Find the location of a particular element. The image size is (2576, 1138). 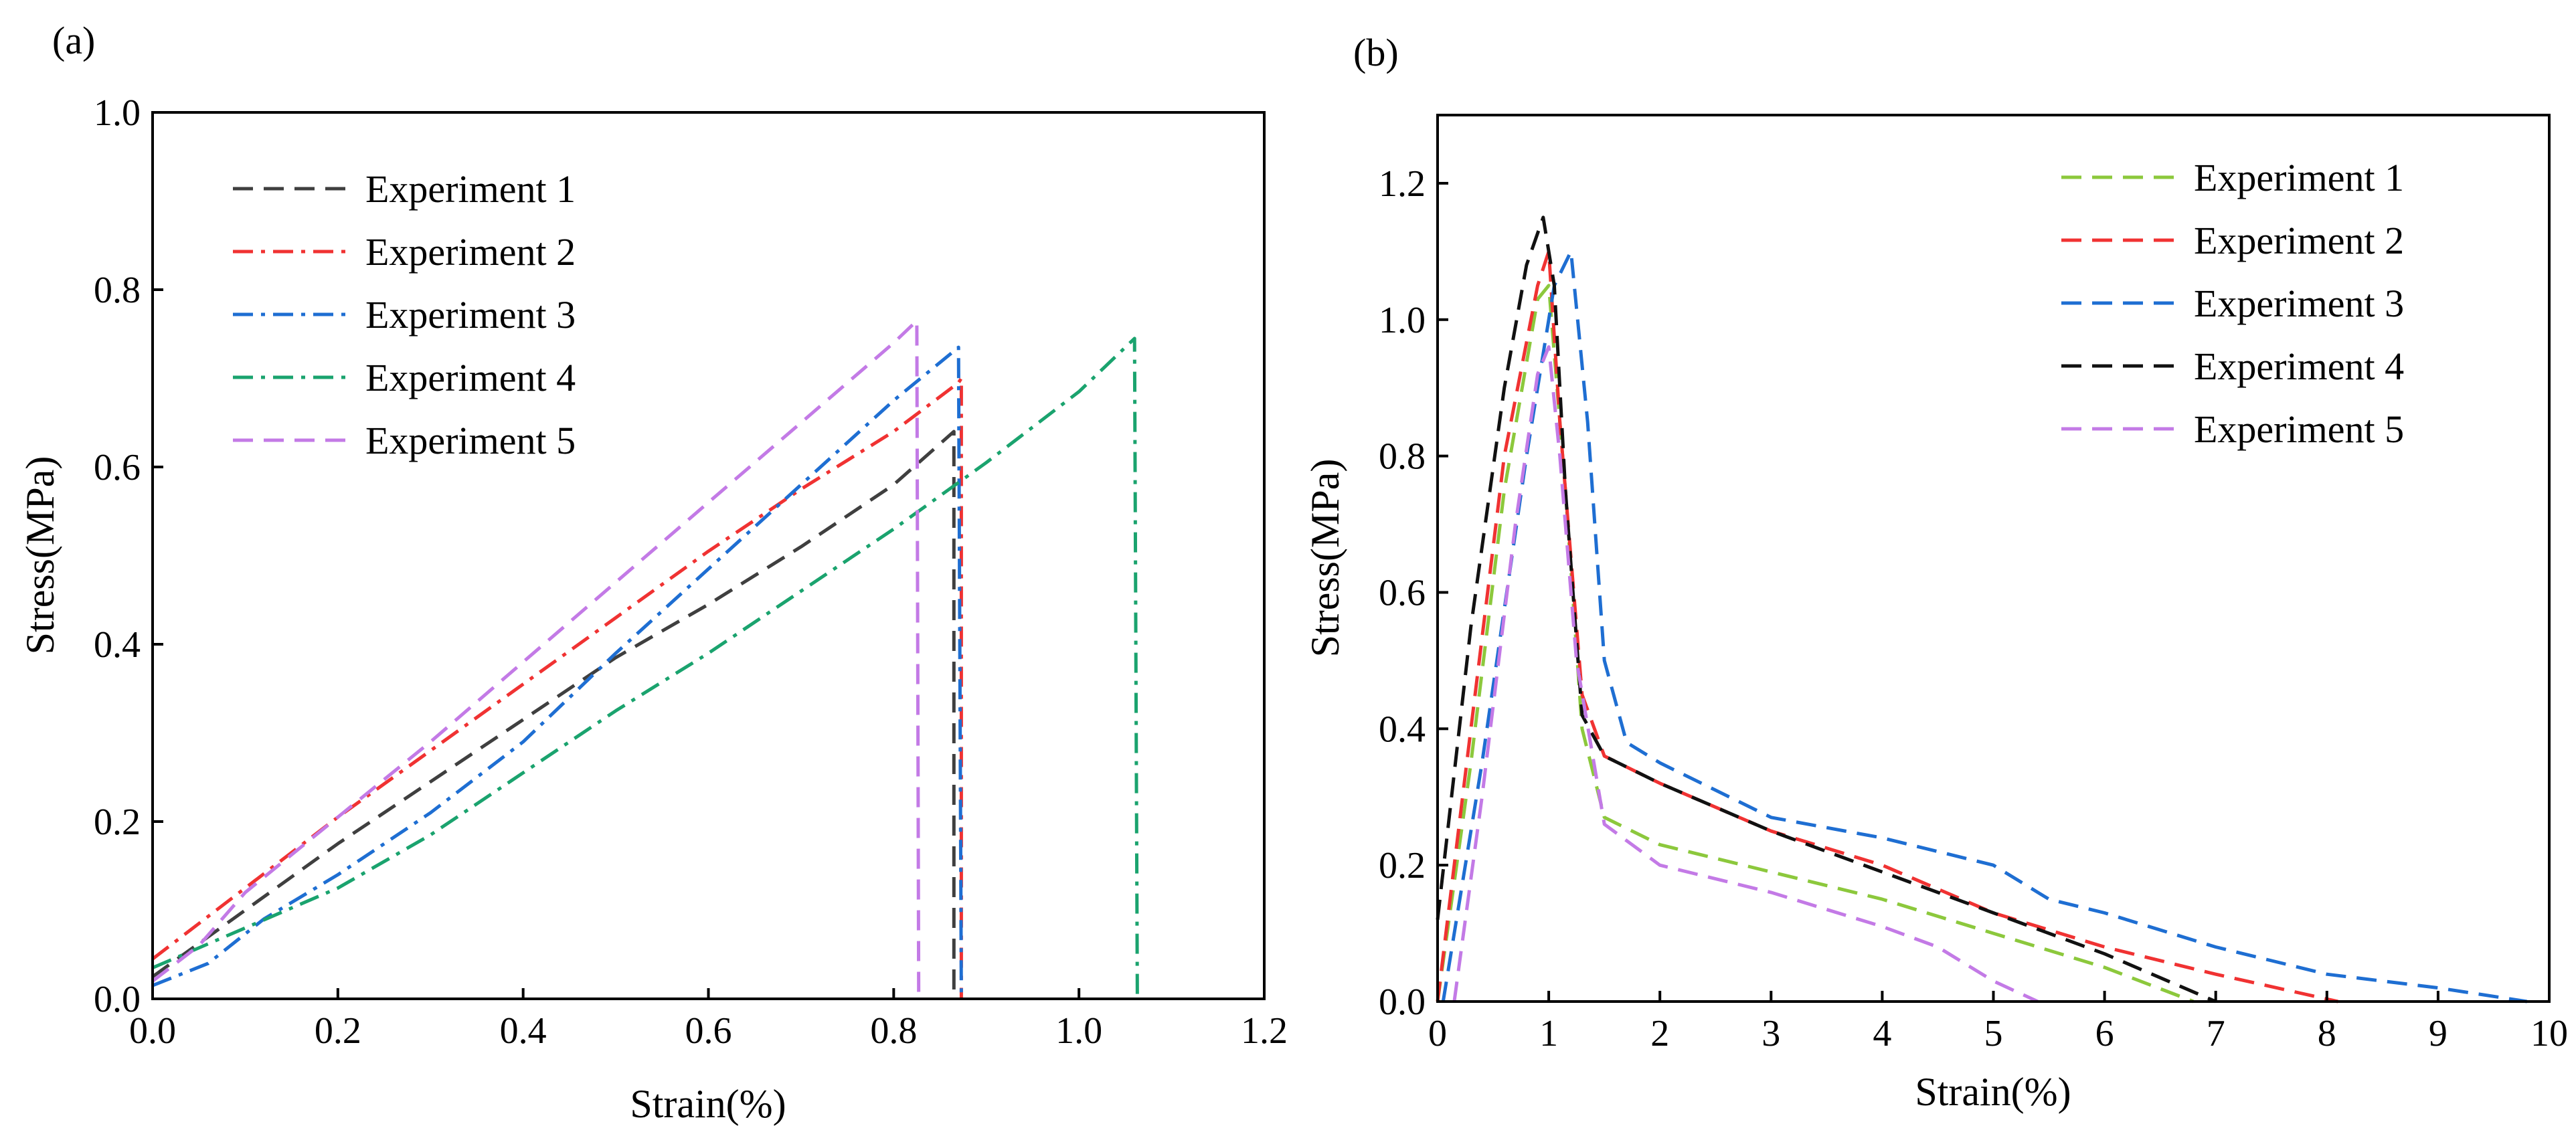

panel-a-y-tick-label: 0.4 is located at coordinates (117, 645).